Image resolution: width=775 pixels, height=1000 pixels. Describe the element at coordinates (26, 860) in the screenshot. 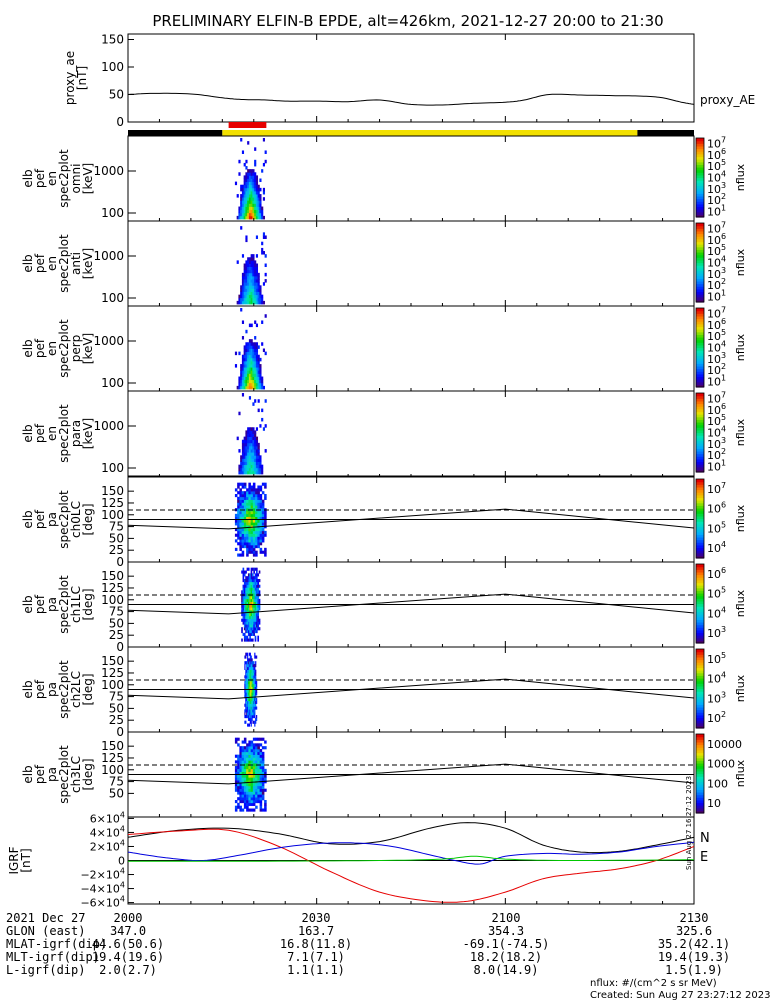

I see `igrf-ylabel-line-1: [nT]` at that location.